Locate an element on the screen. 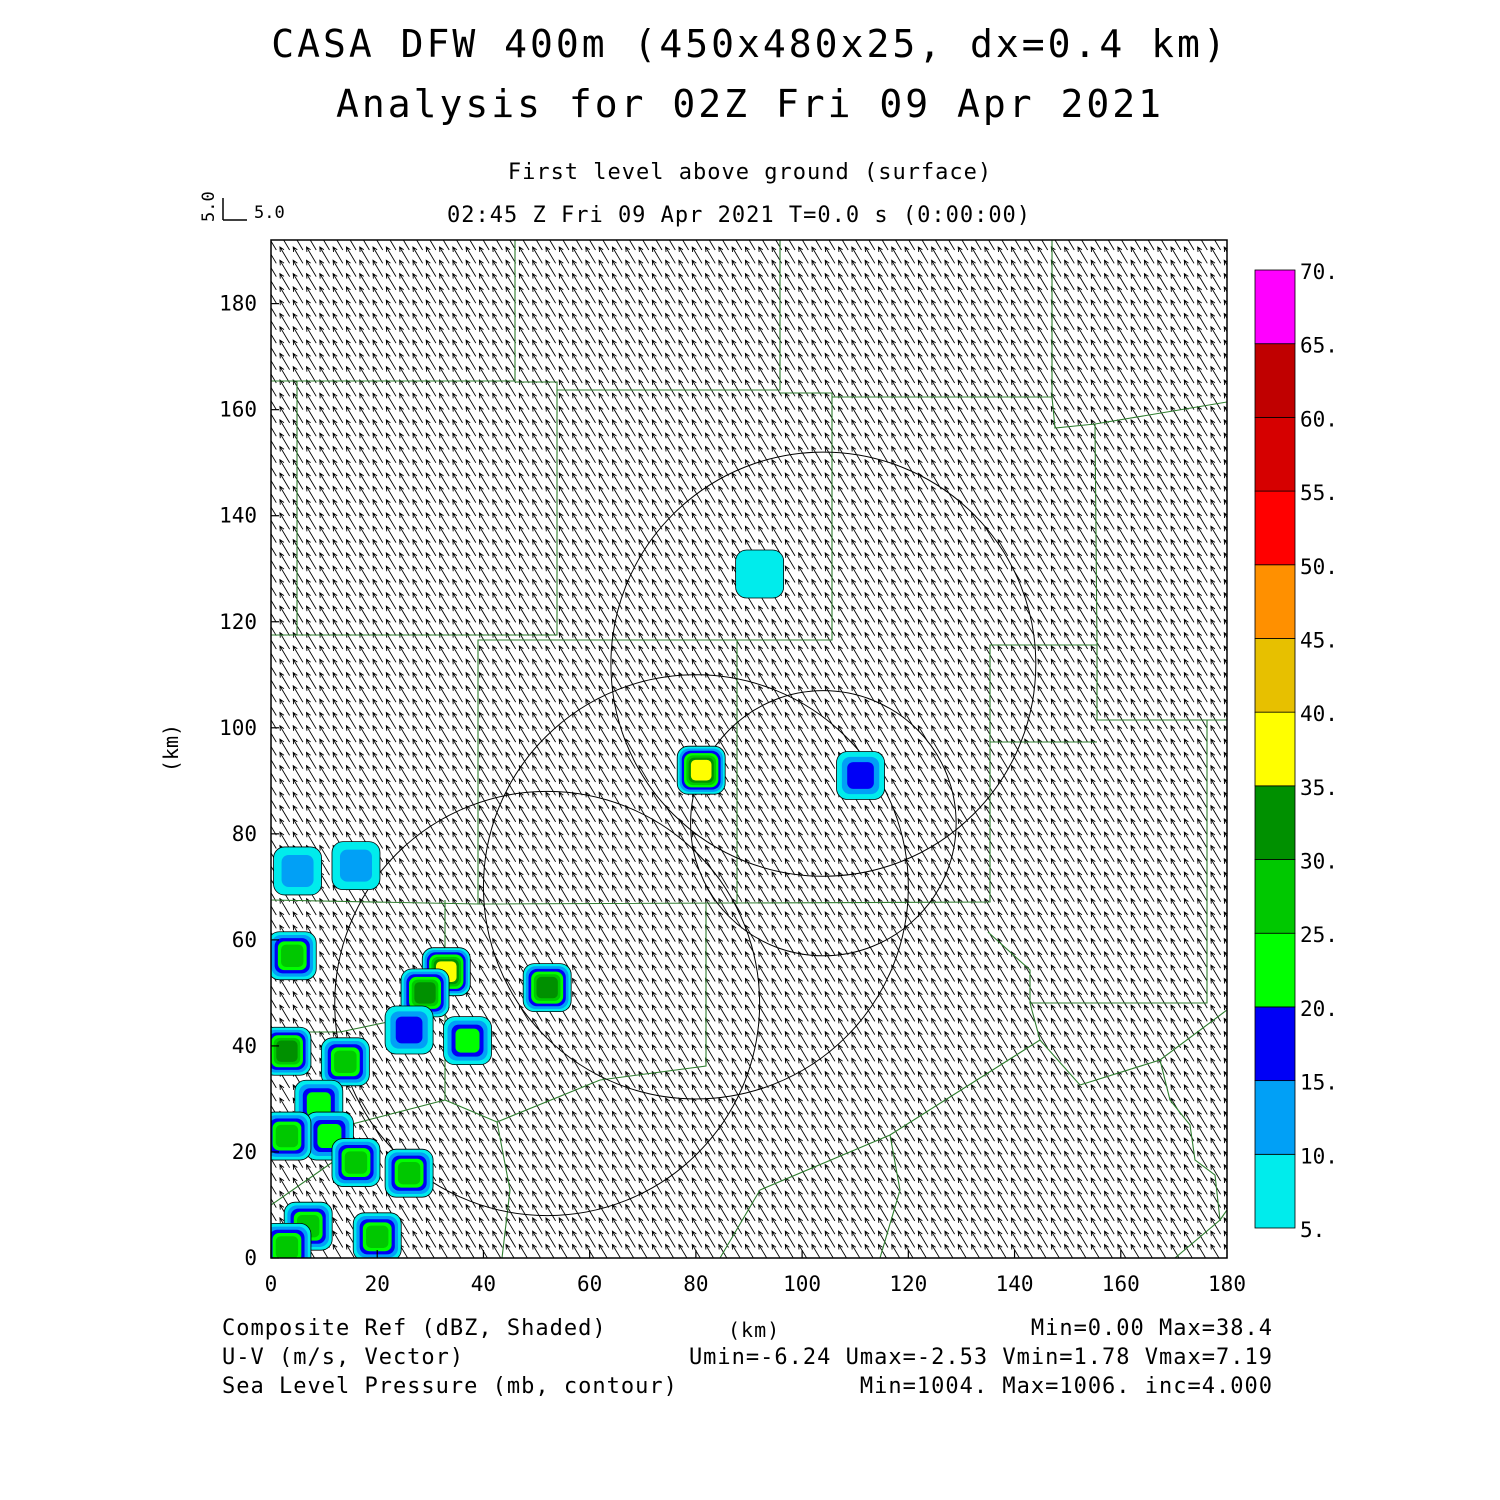 This screenshot has height=1500, width=1500. y-axis-label: (km) is located at coordinates (171, 748).